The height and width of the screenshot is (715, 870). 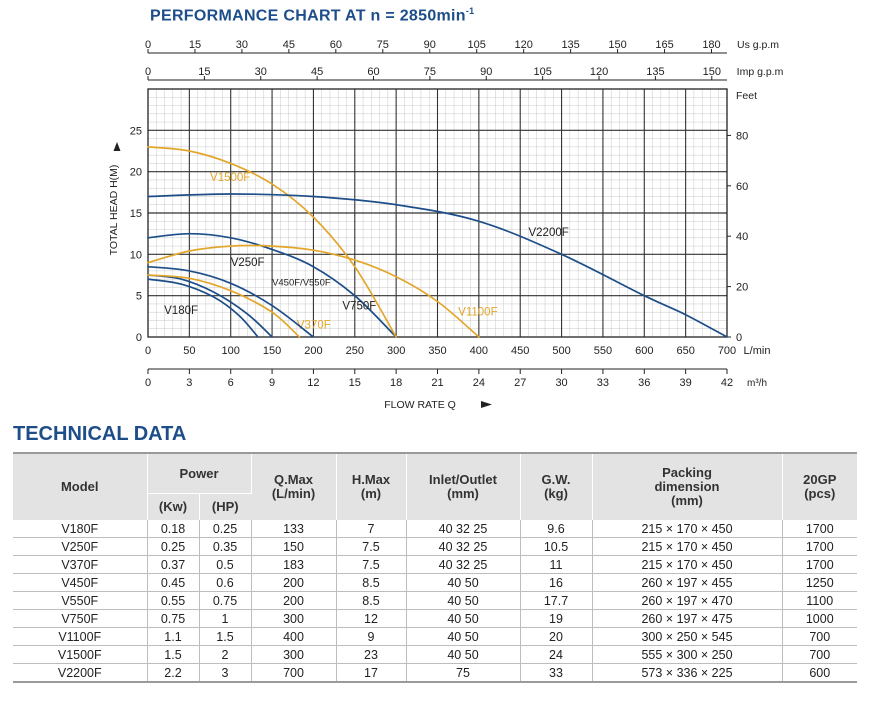 What do you see at coordinates (437, 351) in the screenshot?
I see `x-tick-label: 350` at bounding box center [437, 351].